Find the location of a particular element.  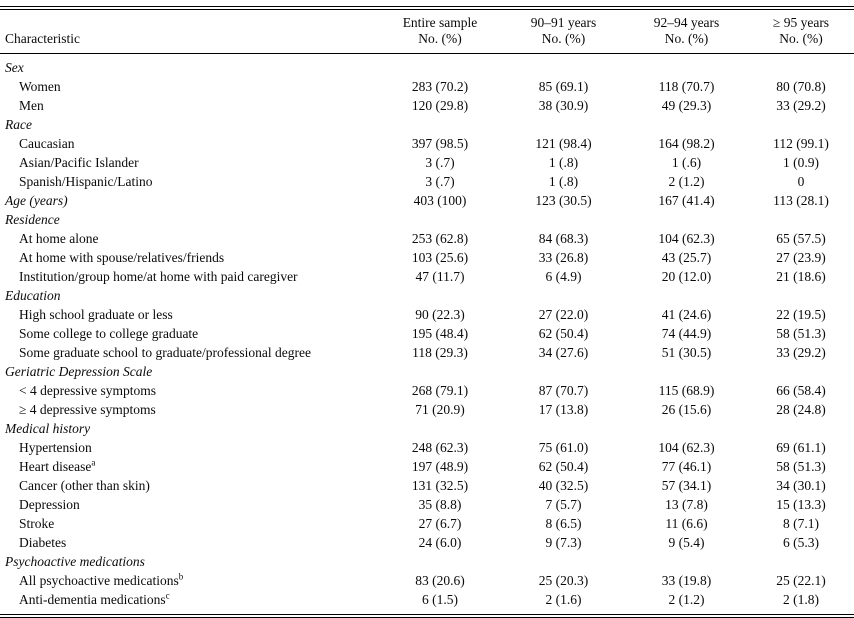

cell-value: 113 (28.1) is located at coordinates (801, 200).